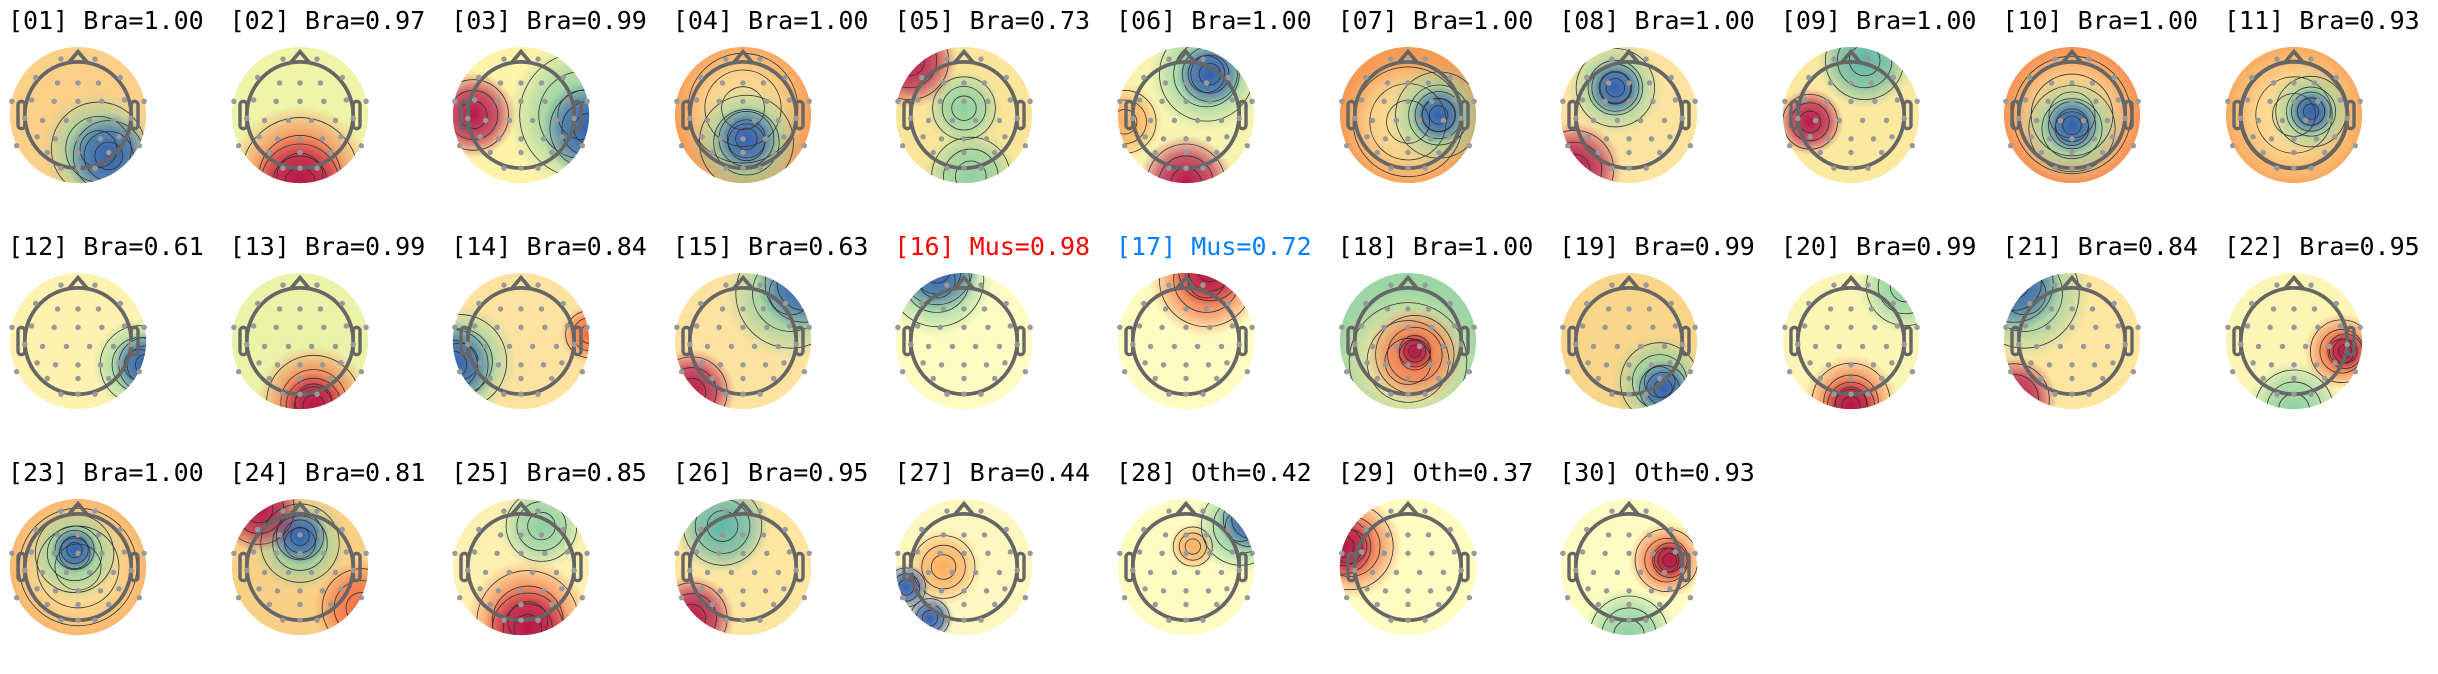 The width and height of the screenshot is (2438, 674). Describe the element at coordinates (1864, 77) in the screenshot. I see `activation-blob` at that location.